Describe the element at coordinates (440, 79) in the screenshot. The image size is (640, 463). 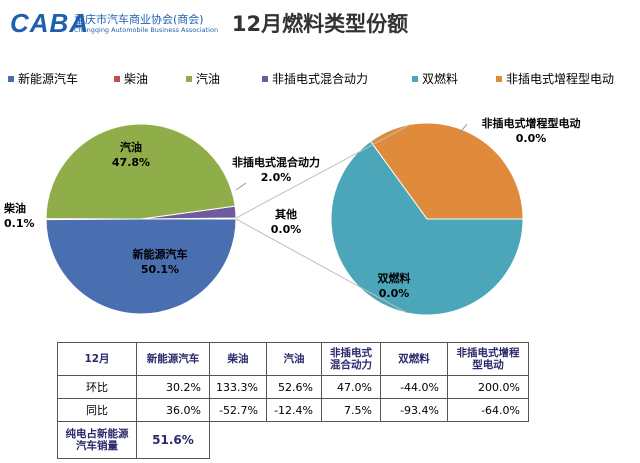
I see `legend-label: 双燃料` at that location.